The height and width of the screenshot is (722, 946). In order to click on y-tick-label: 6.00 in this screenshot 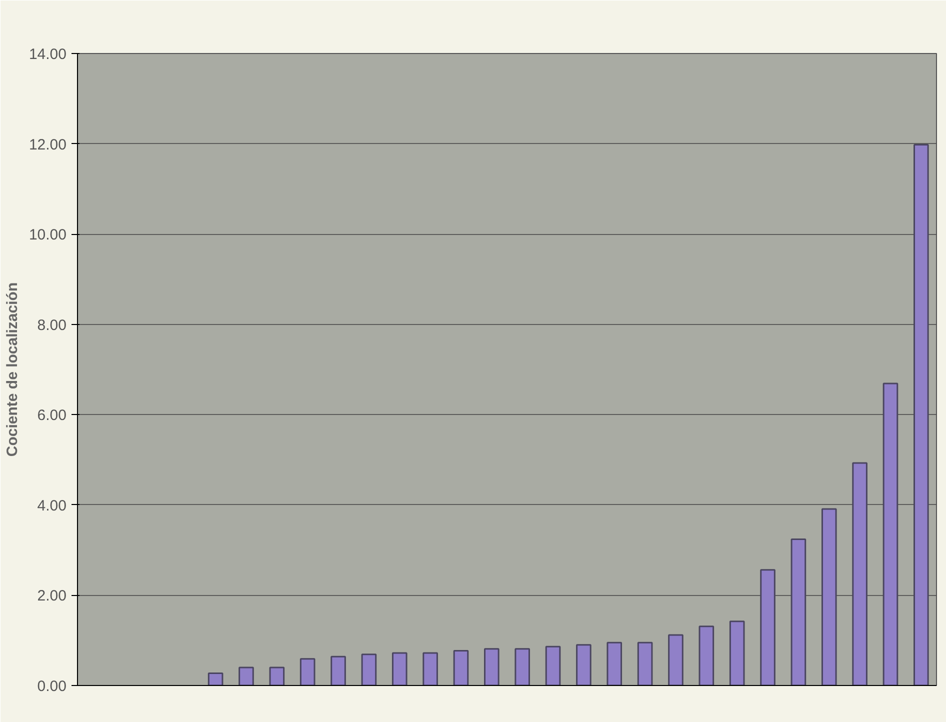, I will do `click(52, 415)`.